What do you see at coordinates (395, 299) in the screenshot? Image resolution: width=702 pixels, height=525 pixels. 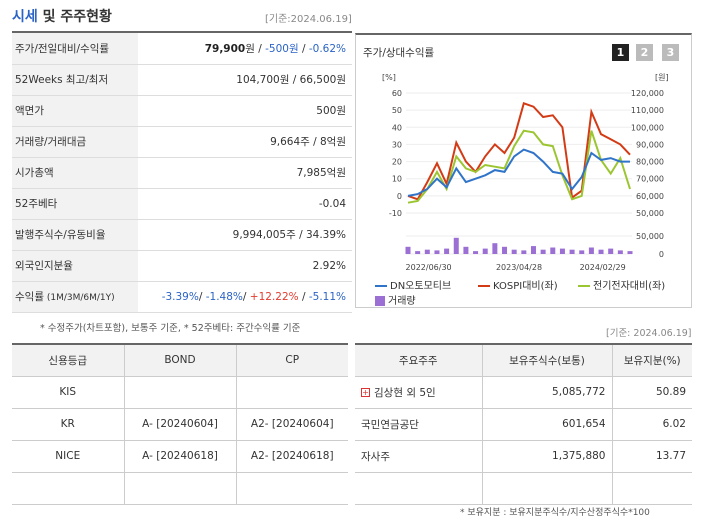 I see `legend-item-volume: 거래량` at bounding box center [395, 299].